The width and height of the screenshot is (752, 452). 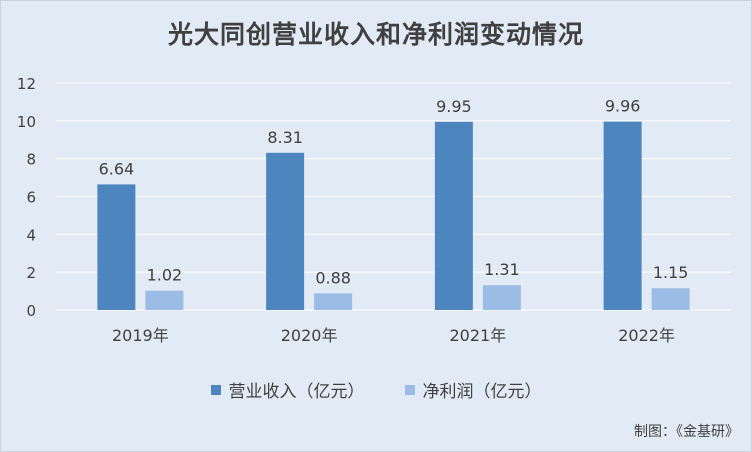 I want to click on data-label: 9.96, so click(x=623, y=106).